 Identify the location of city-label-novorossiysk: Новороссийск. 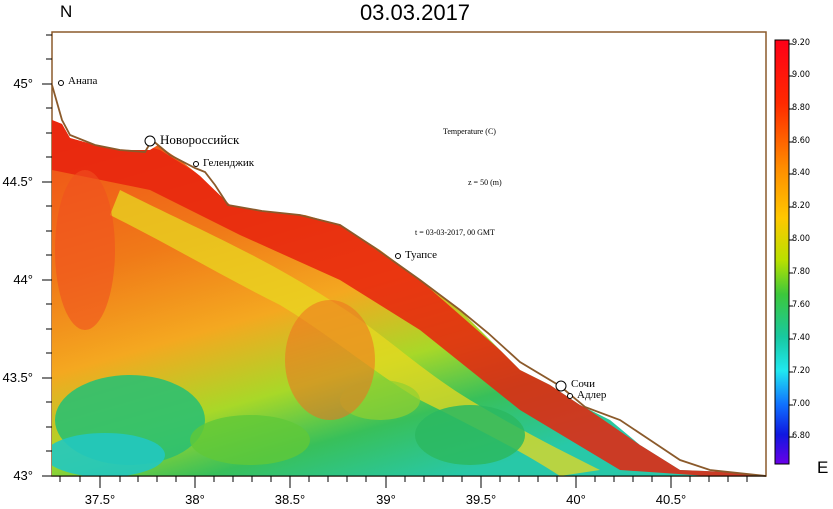
(200, 139).